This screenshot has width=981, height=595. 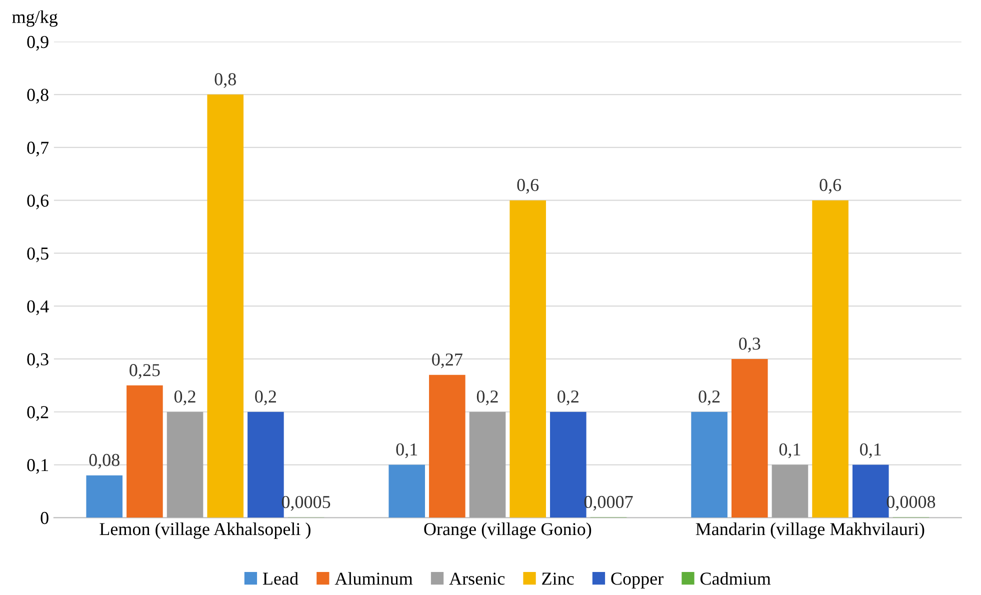 I want to click on y-tick-label: 0,4, so click(x=38, y=308).